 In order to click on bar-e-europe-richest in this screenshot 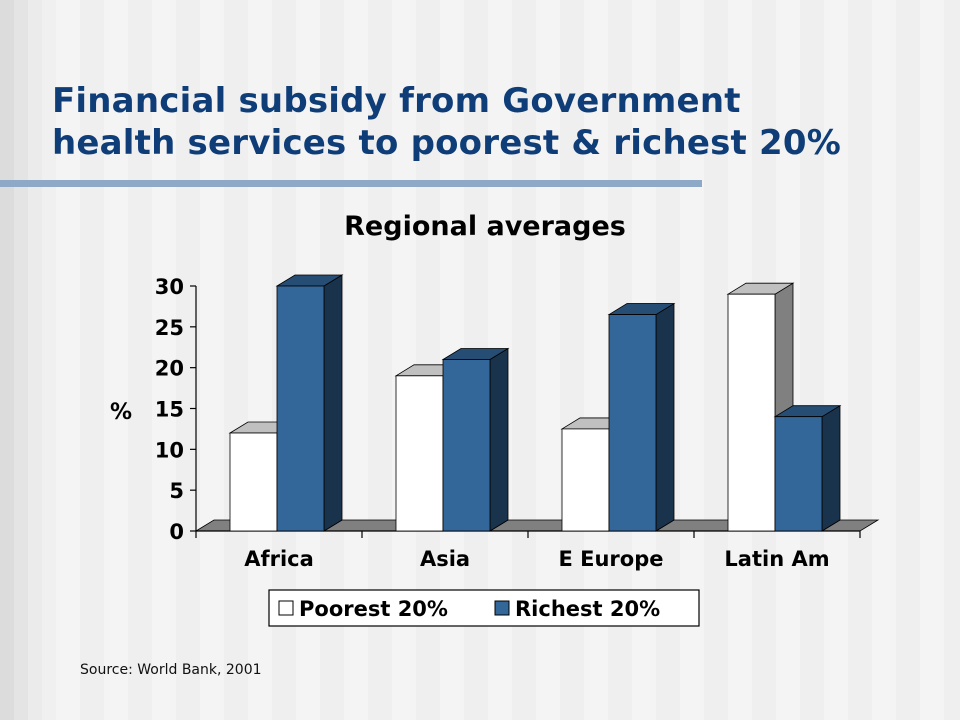, I will do `click(641, 417)`.